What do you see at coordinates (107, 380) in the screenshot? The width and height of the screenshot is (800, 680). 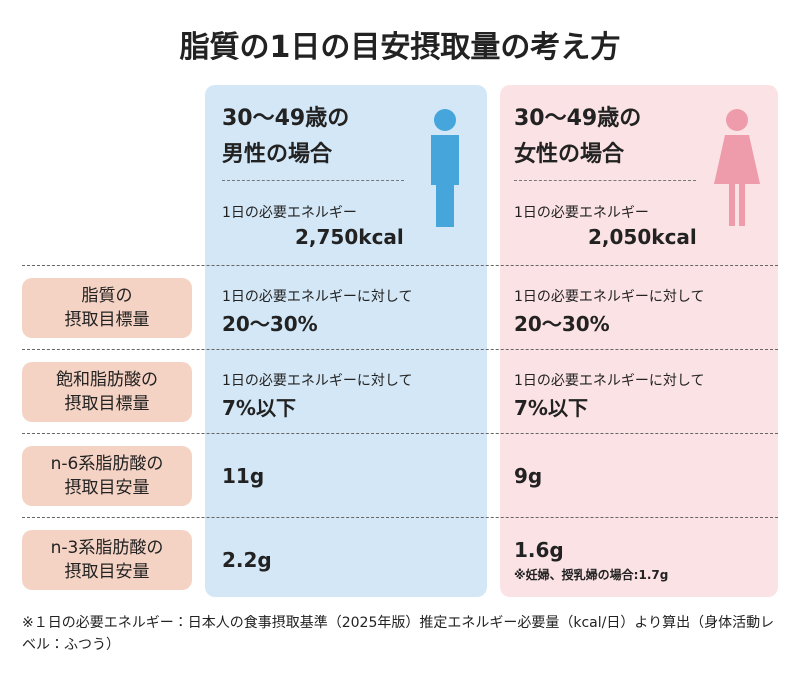 I see `row-label-line: 飽和脂肪酸の` at bounding box center [107, 380].